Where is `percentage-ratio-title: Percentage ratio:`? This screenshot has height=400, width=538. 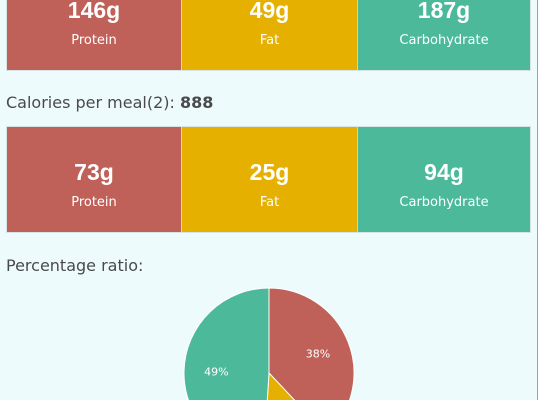 percentage-ratio-title: Percentage ratio: is located at coordinates (74, 266).